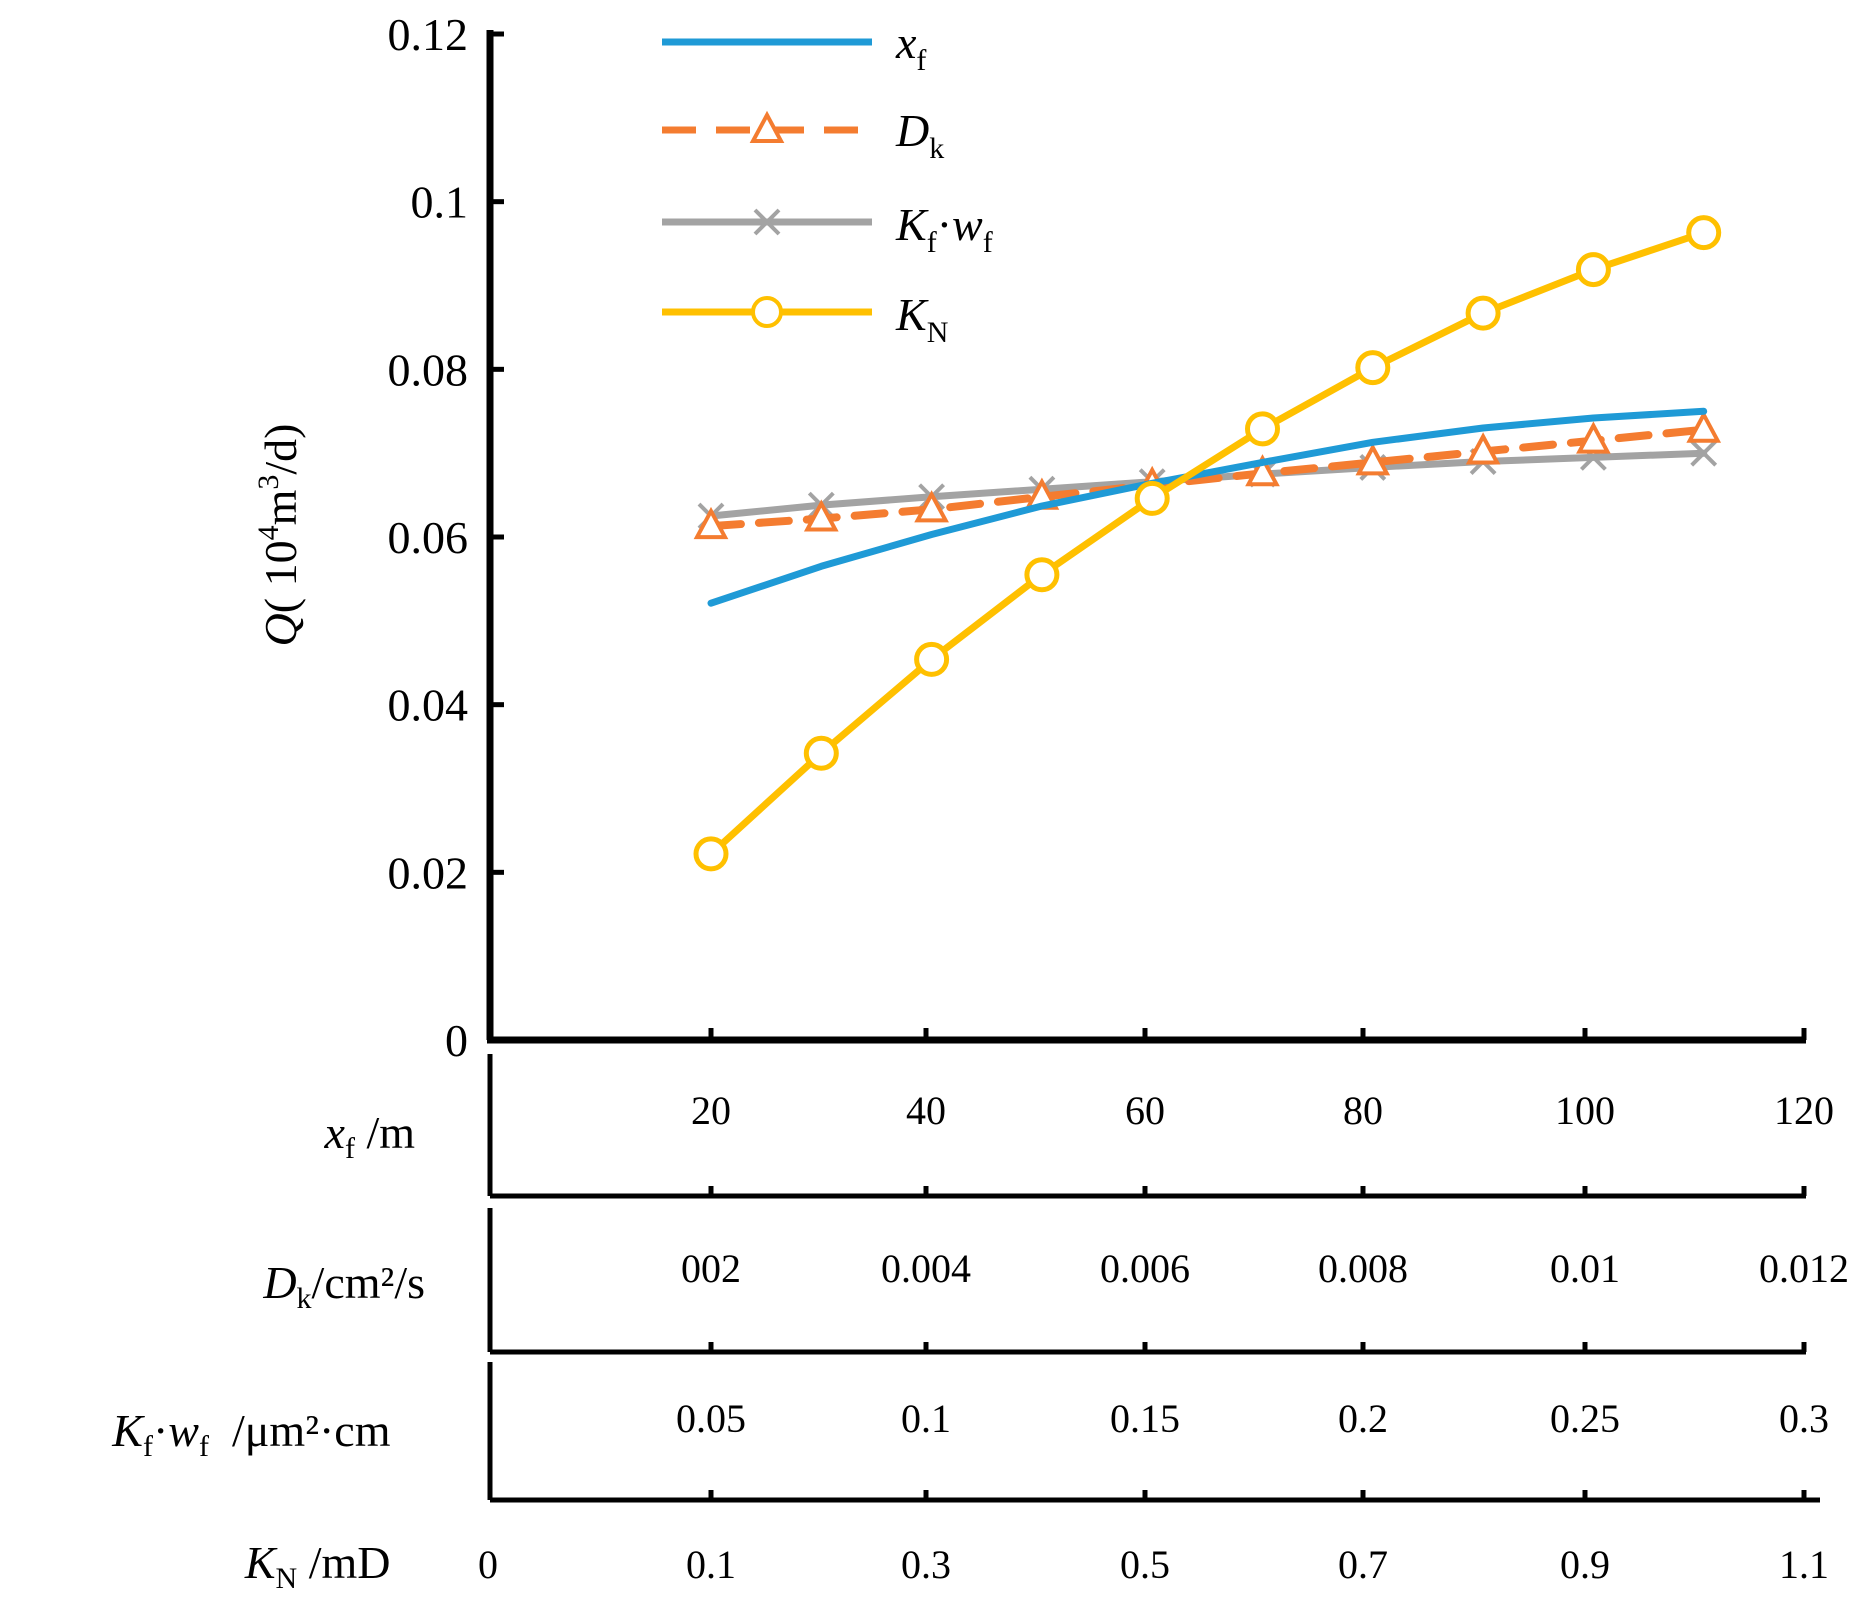  I want to click on y-tick-label: 0.12, so click(428, 34).